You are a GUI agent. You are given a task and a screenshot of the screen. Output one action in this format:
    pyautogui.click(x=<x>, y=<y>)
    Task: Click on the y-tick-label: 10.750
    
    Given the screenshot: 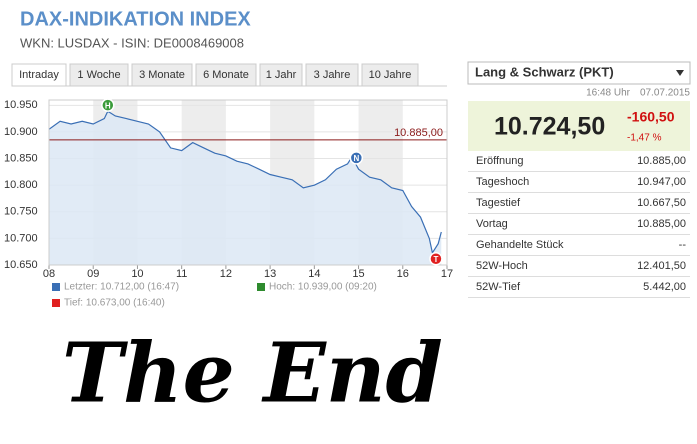 What is the action you would take?
    pyautogui.click(x=21, y=212)
    